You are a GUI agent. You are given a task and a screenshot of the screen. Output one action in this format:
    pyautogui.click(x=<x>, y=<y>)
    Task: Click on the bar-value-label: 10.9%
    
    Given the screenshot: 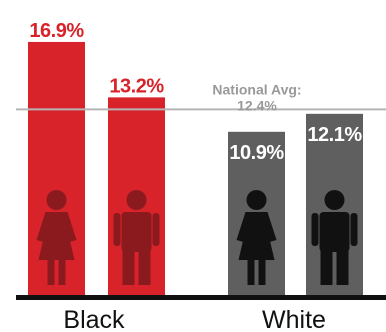 What is the action you would take?
    pyautogui.click(x=256, y=153)
    